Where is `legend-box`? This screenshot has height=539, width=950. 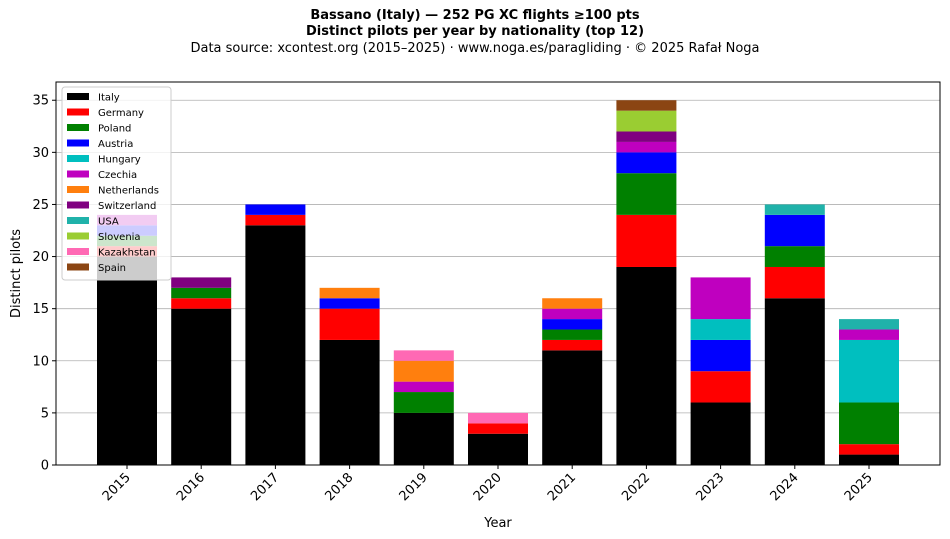 legend-box is located at coordinates (116, 183).